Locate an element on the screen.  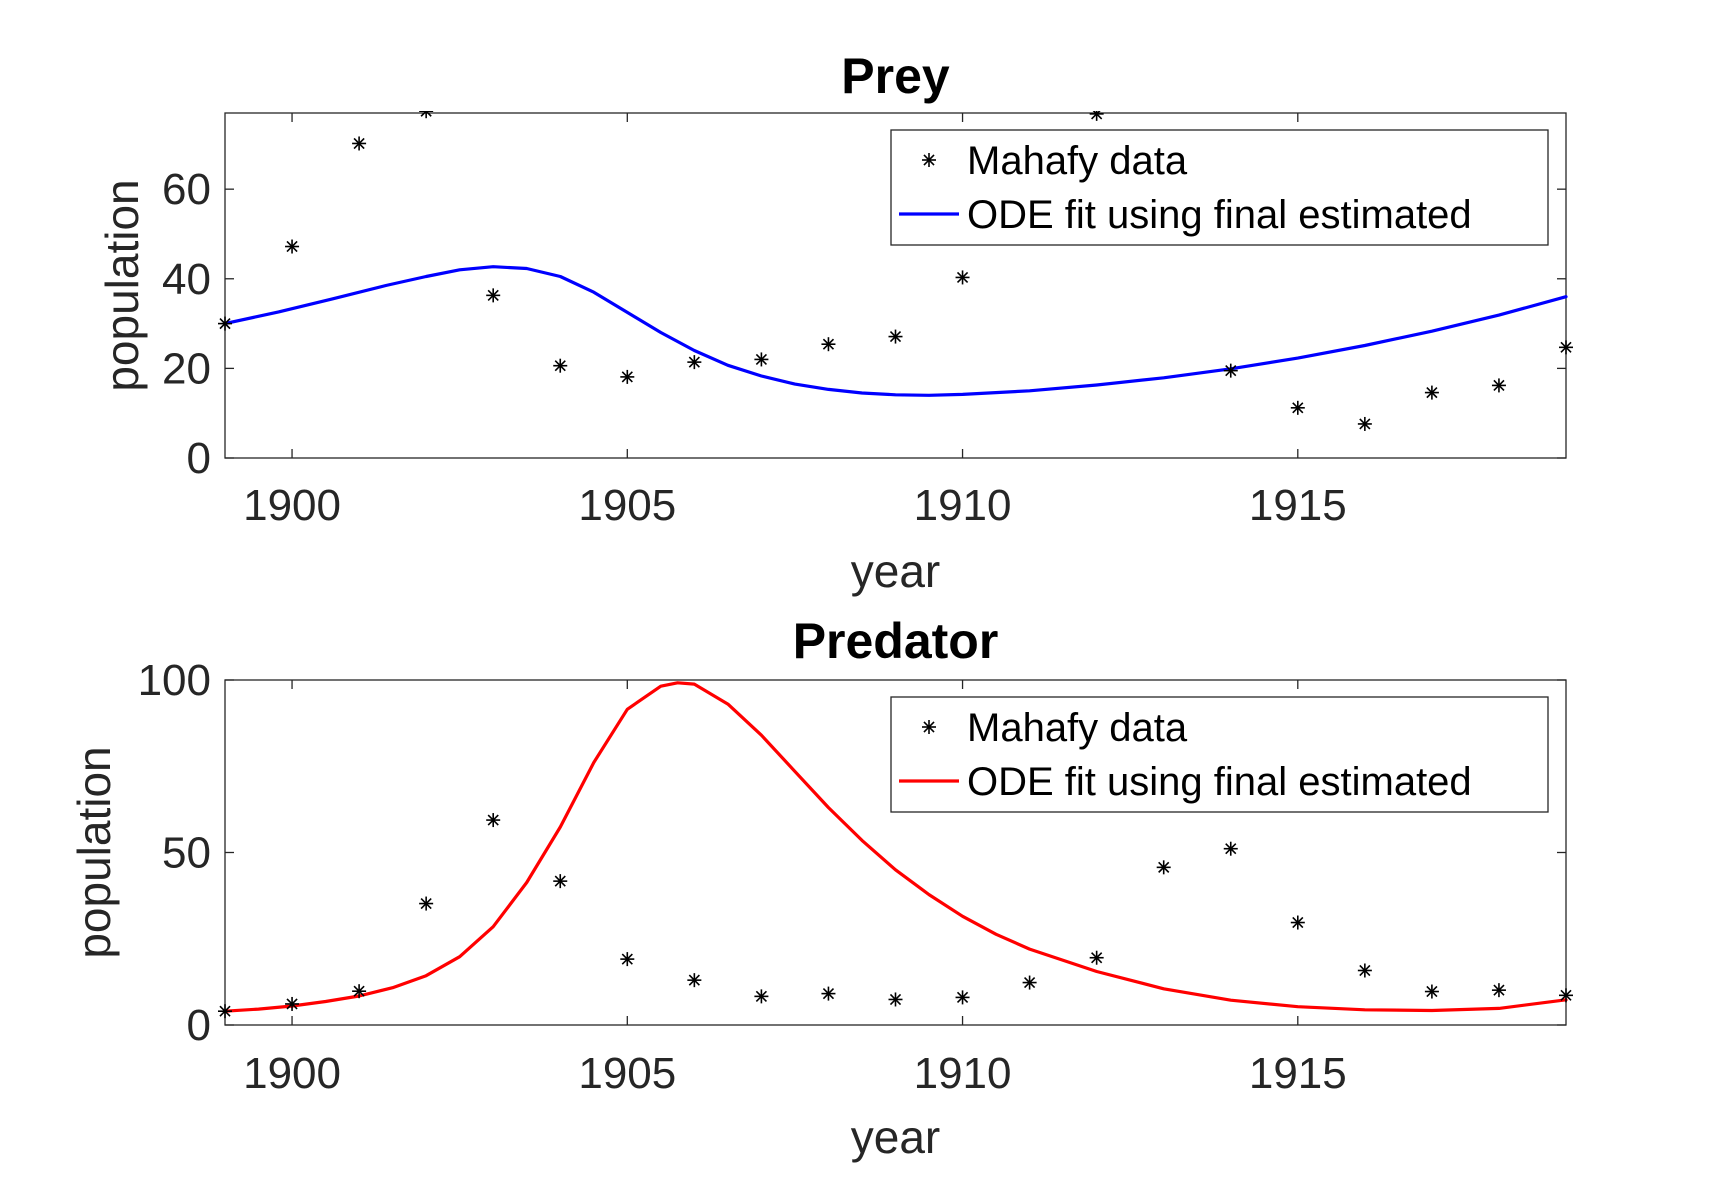
prey-x-axis-label: year is located at coordinates (895, 571).